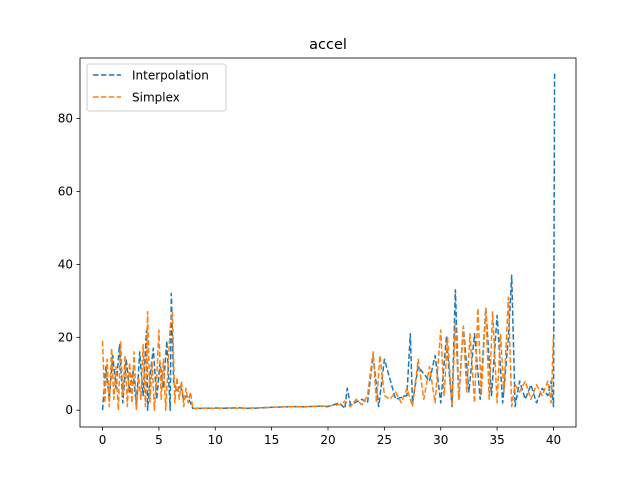 Image resolution: width=640 pixels, height=480 pixels. What do you see at coordinates (327, 440) in the screenshot?
I see `x-tick-label: 20` at bounding box center [327, 440].